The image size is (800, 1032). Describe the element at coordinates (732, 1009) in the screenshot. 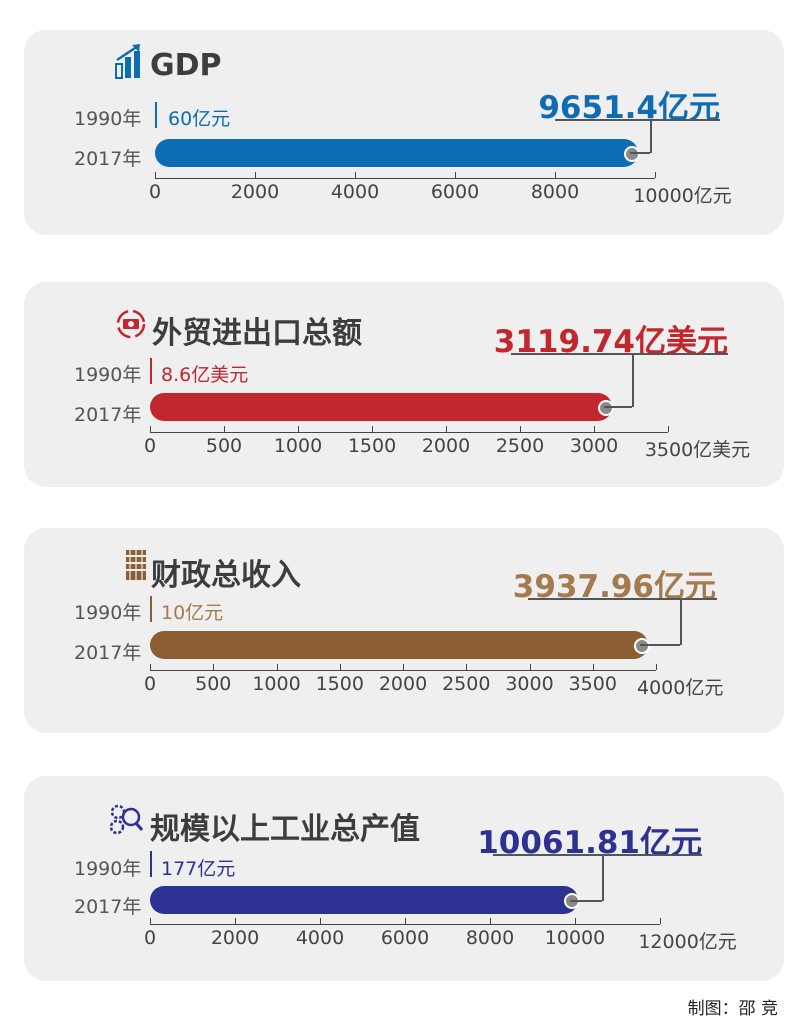

I see `credit-line: 制图：邵 竞` at that location.